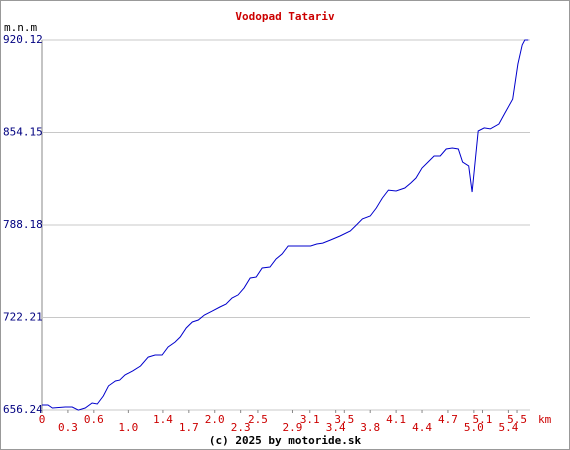  I want to click on y-tick-label: 722.21, so click(23, 317).